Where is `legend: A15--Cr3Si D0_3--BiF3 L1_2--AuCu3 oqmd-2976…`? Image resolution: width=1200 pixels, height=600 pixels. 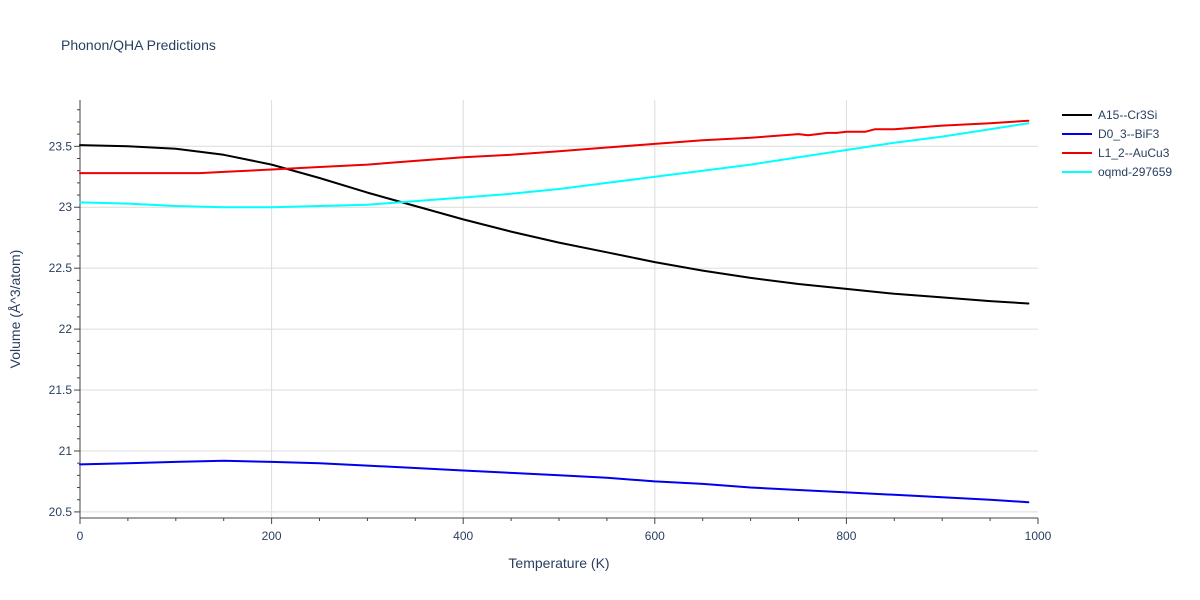
legend: A15--Cr3Si D0_3--BiF3 L1_2--AuCu3 oqmd-2976… is located at coordinates (1117, 143).